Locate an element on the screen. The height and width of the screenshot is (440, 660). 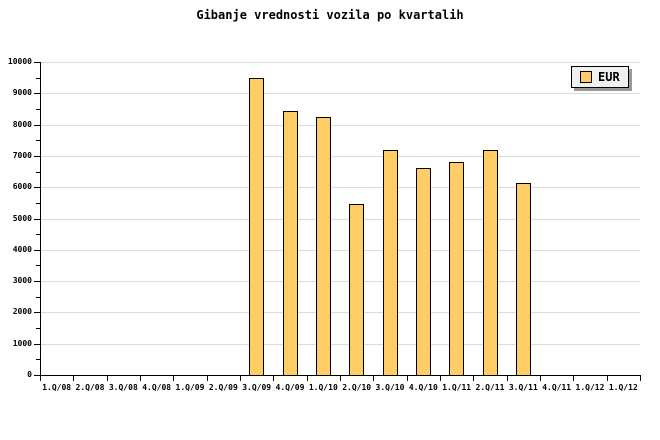
x-axis-label: 2.Q/10 is located at coordinates (357, 387).